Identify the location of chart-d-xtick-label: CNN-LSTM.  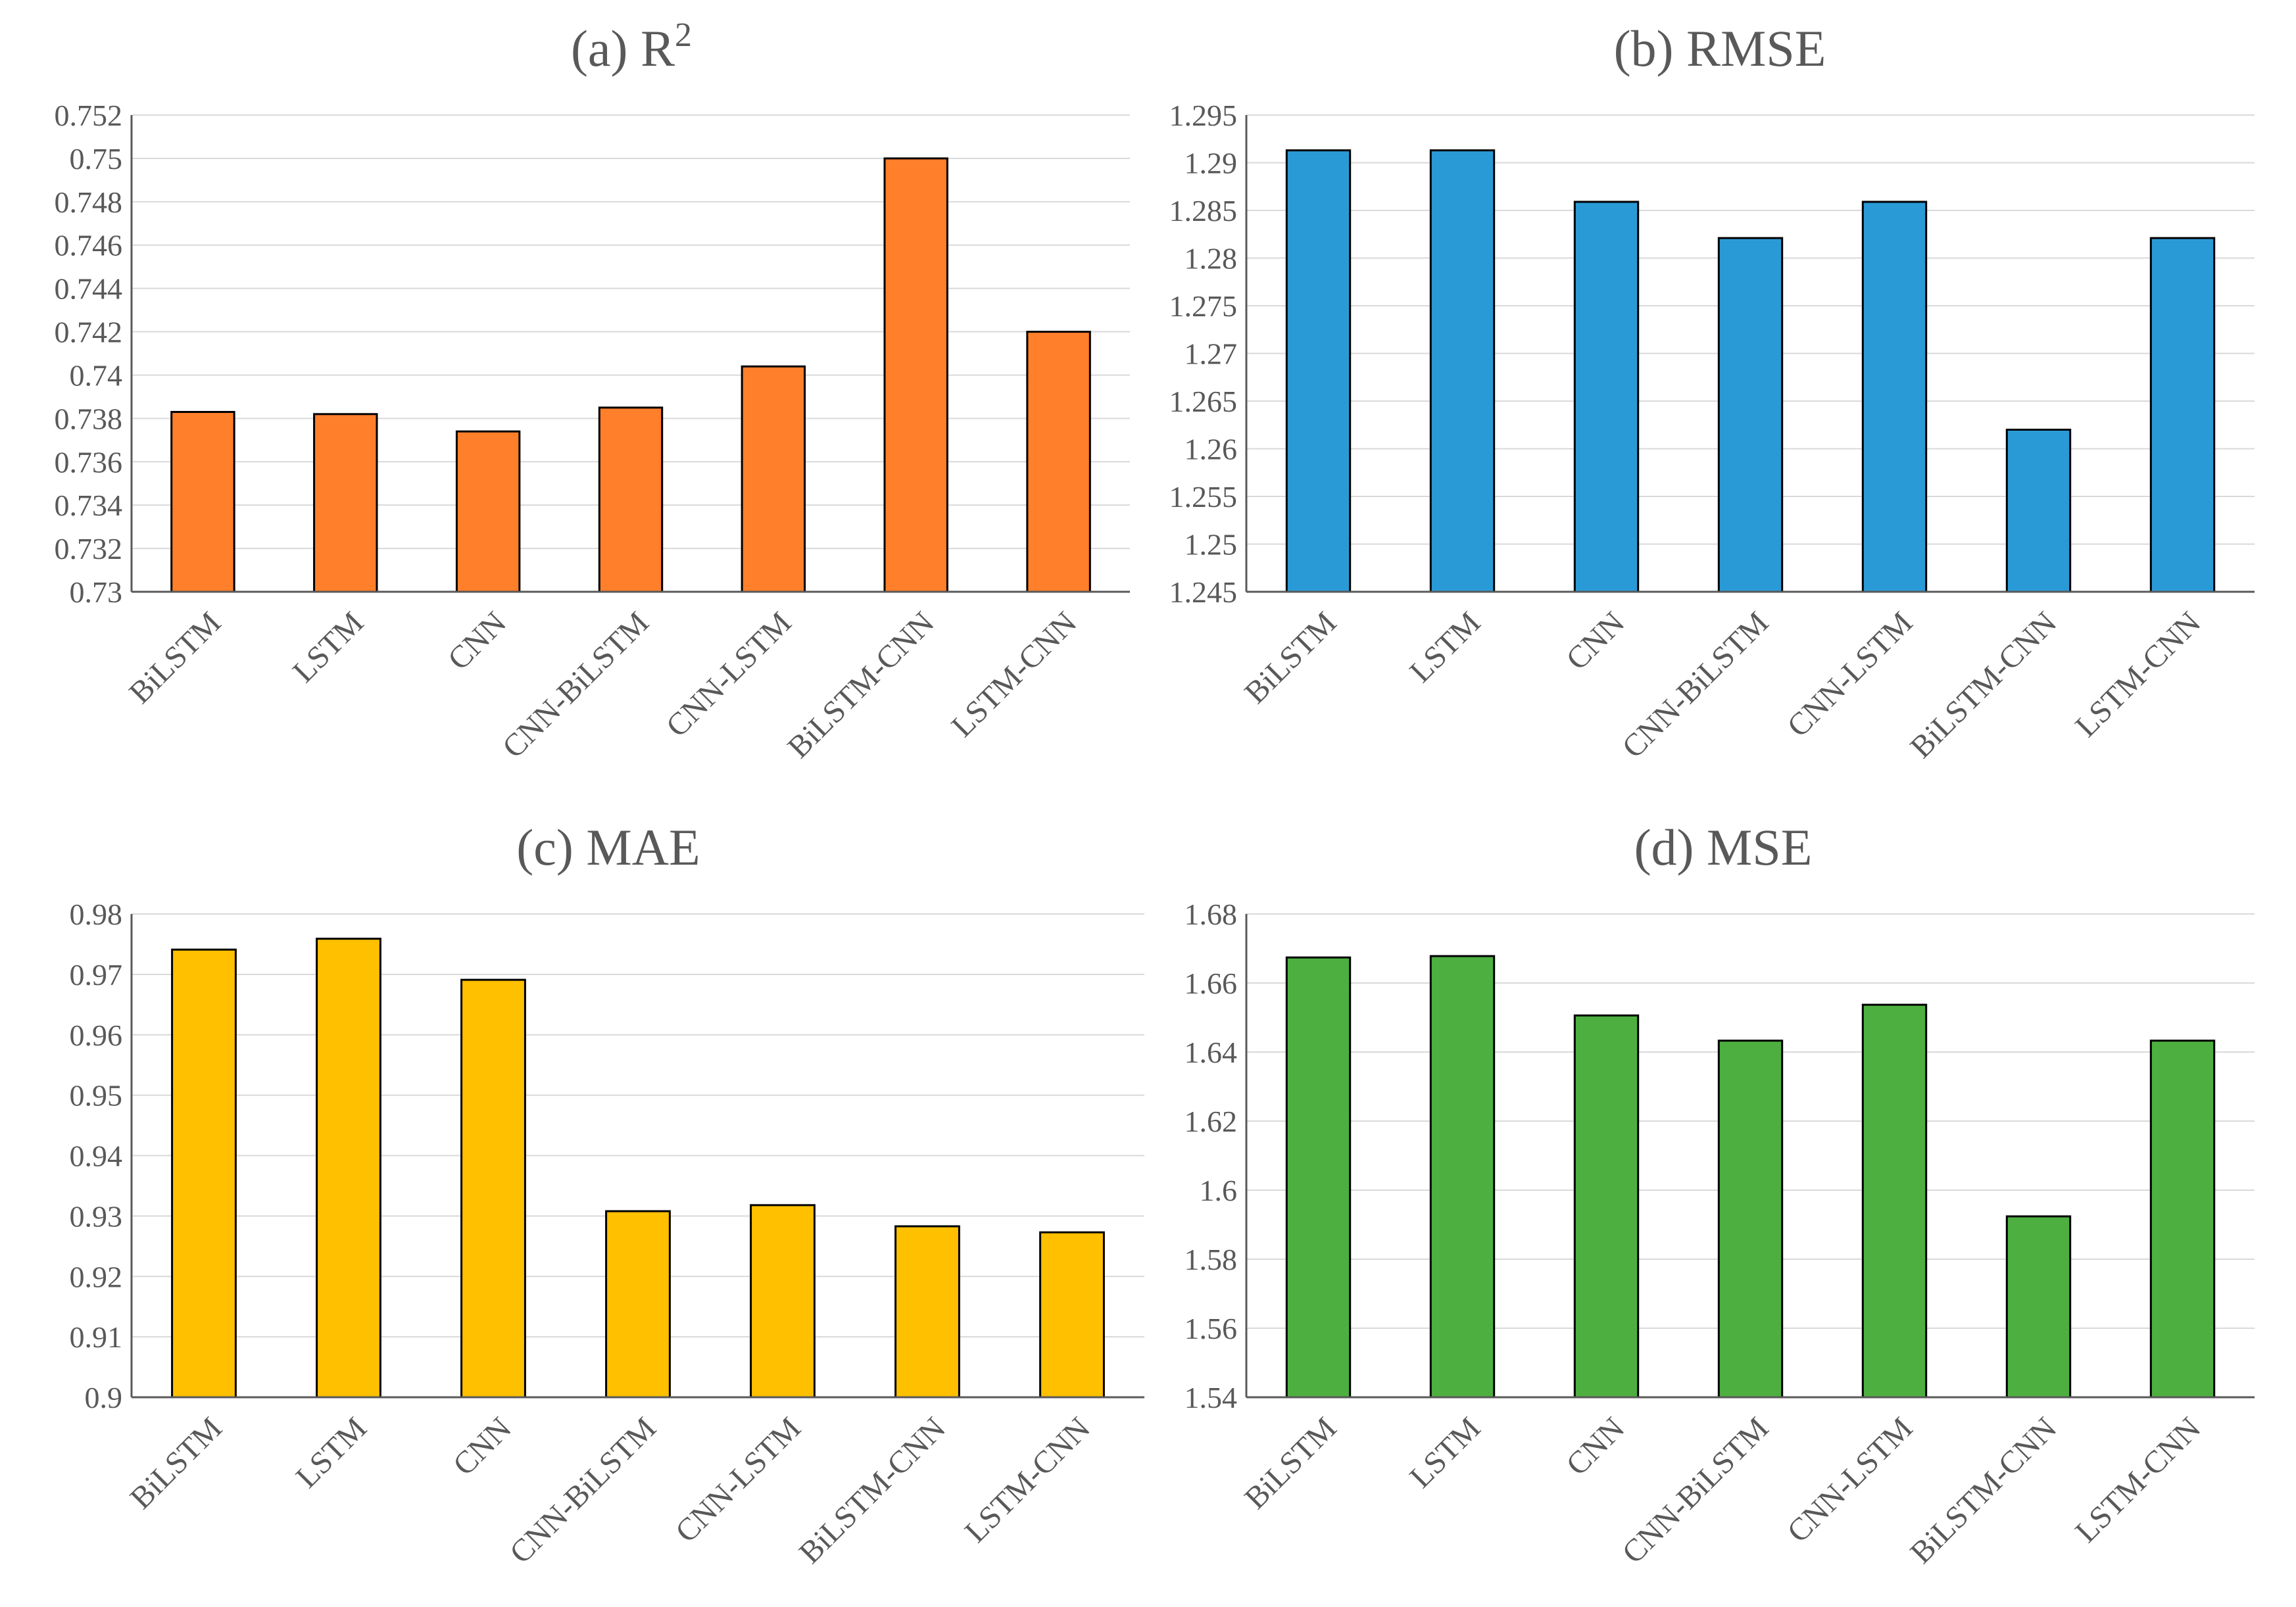
(1849, 1479).